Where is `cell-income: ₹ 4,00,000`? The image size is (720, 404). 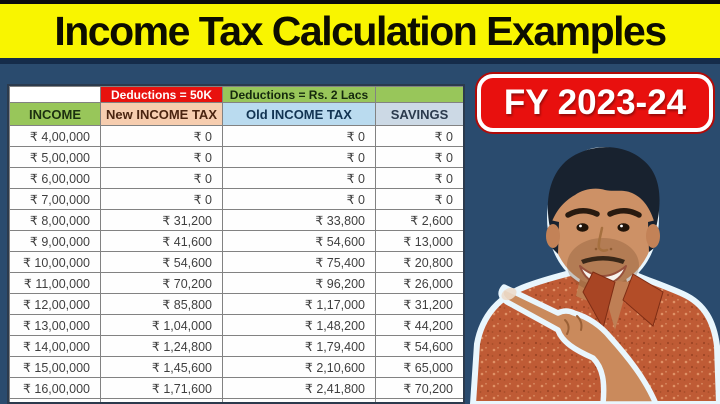 cell-income: ₹ 4,00,000 is located at coordinates (55, 136).